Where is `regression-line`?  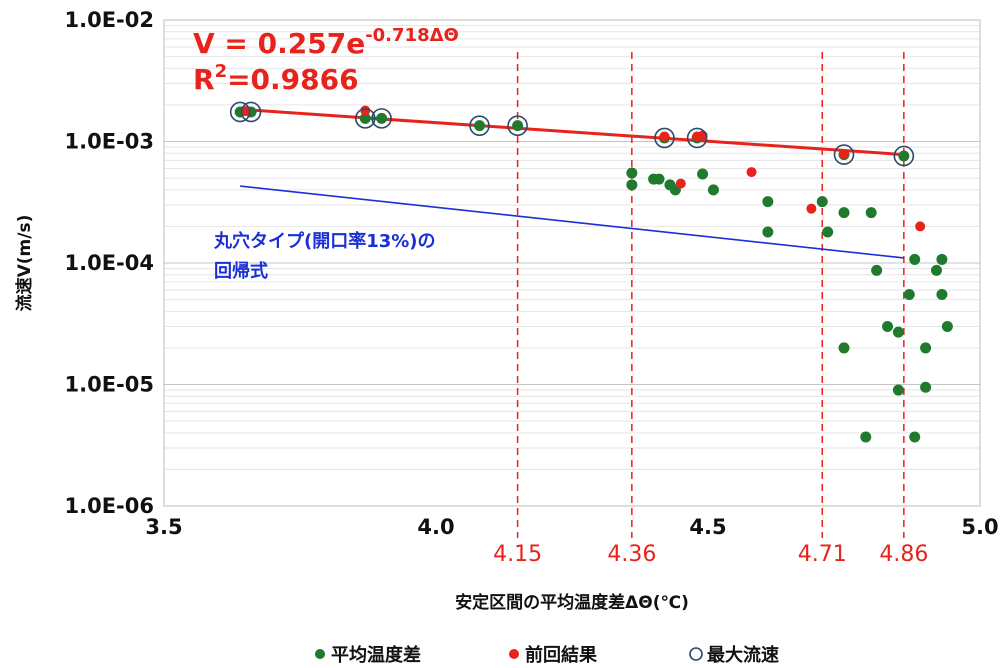 regression-line is located at coordinates (572, 132).